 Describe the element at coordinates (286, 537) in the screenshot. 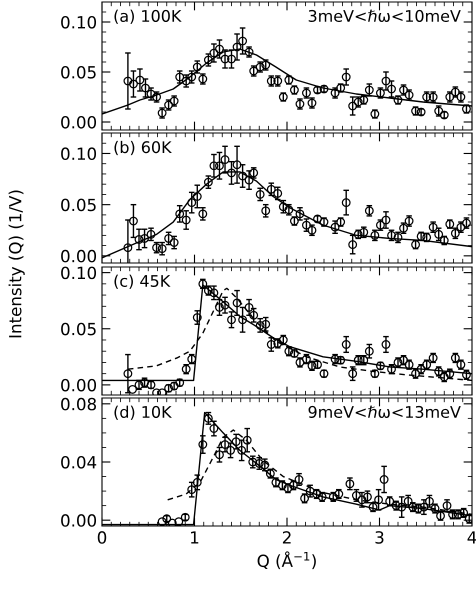

I see `x-tick-label: 2` at that location.